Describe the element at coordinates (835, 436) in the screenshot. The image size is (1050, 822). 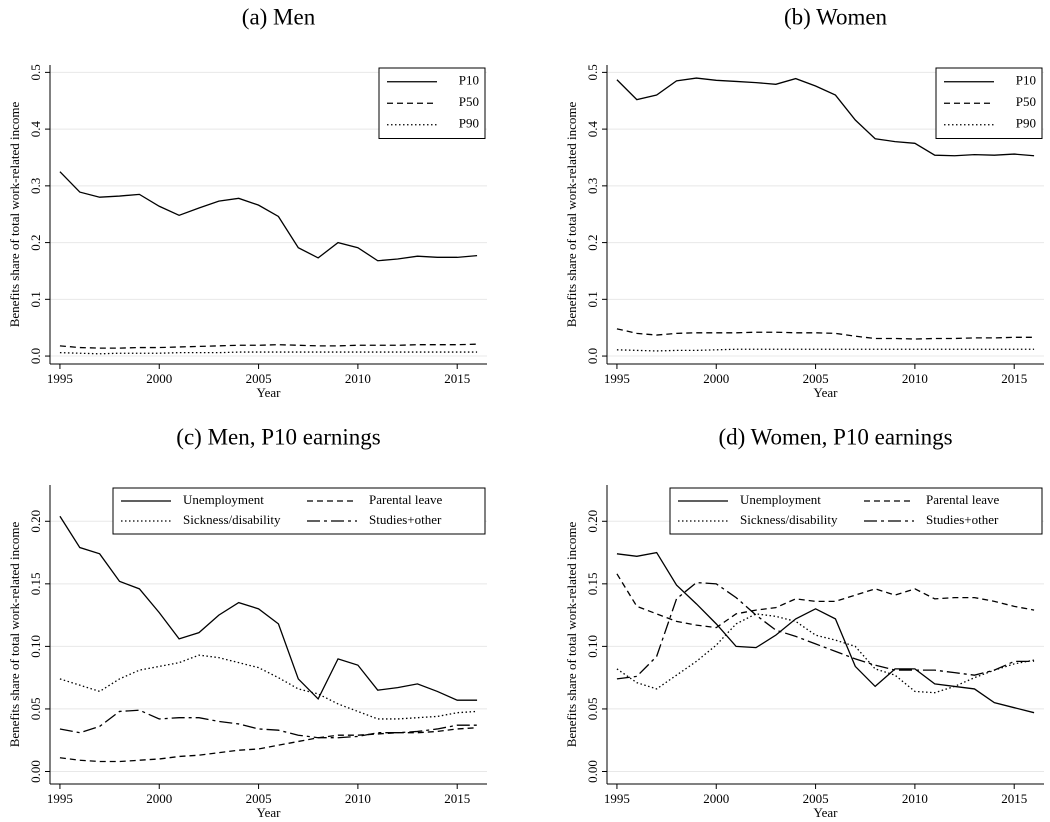
I see `panel-title: (d) Women, P10 earnings` at that location.